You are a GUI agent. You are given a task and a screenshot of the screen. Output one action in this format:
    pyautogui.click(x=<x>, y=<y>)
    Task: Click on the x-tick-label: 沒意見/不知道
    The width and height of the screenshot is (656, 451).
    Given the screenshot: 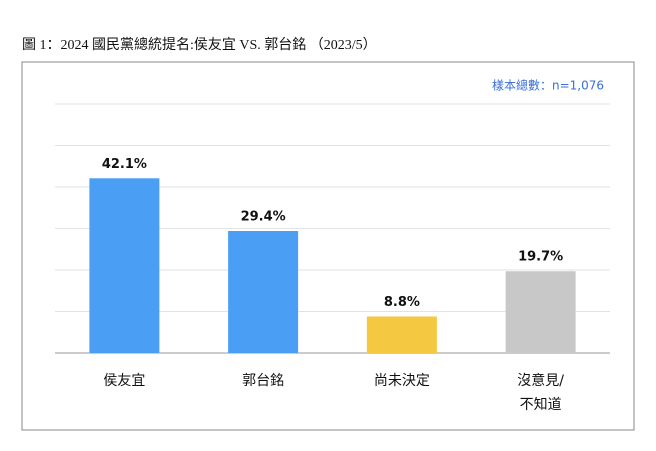 What is the action you would take?
    pyautogui.click(x=540, y=393)
    